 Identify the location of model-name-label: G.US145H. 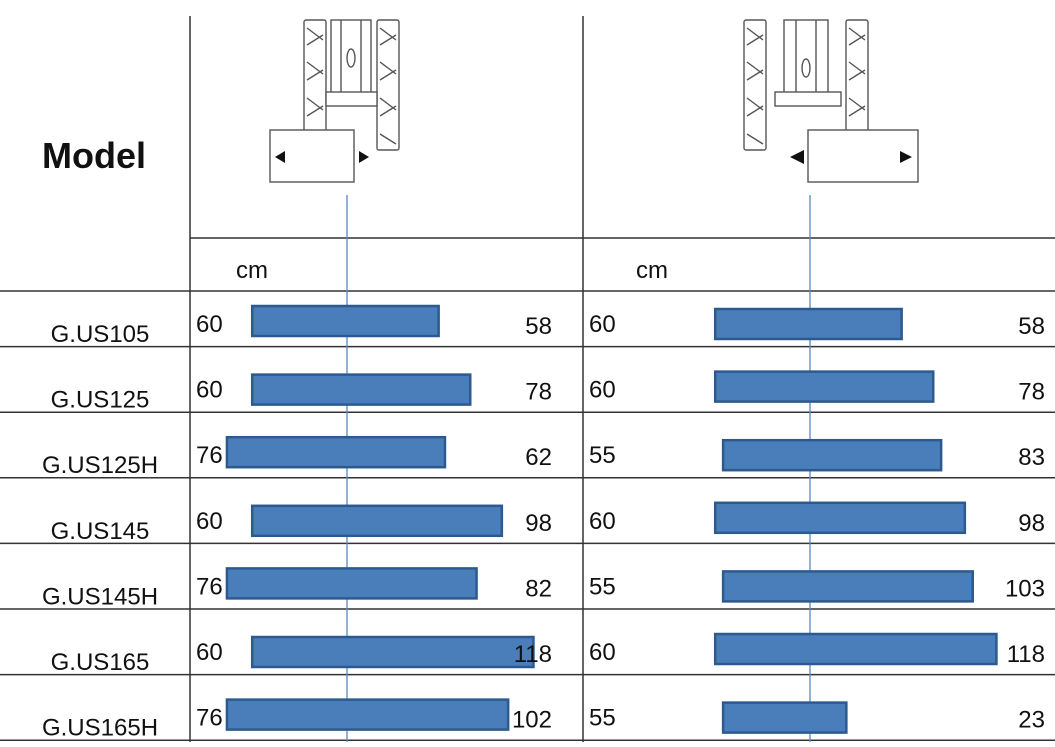
(100, 596).